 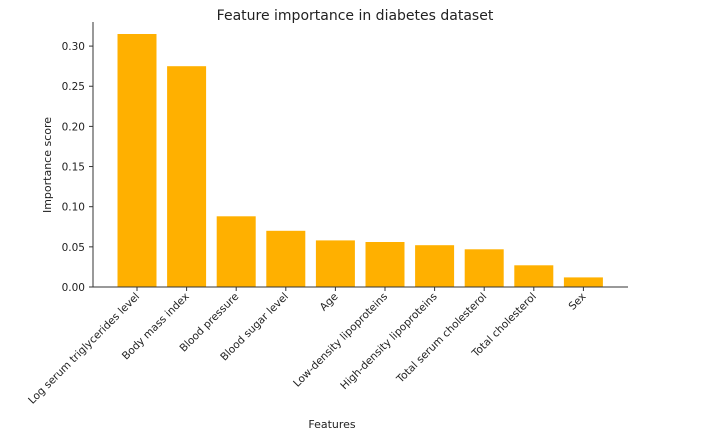 What do you see at coordinates (47, 165) in the screenshot?
I see `y-axis-label: Importance score` at bounding box center [47, 165].